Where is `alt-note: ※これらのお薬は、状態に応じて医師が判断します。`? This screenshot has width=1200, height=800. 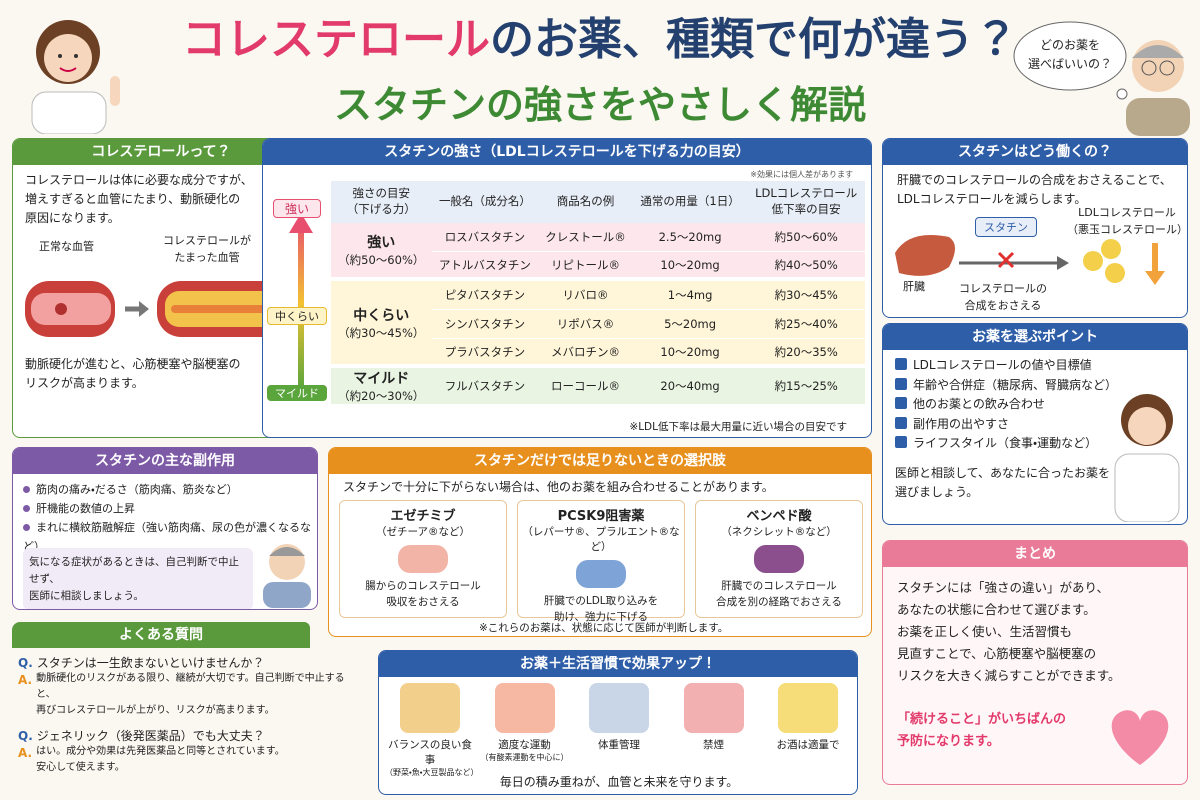
alt-note: ※これらのお薬は、状態に応じて医師が判断します。 is located at coordinates (604, 628).